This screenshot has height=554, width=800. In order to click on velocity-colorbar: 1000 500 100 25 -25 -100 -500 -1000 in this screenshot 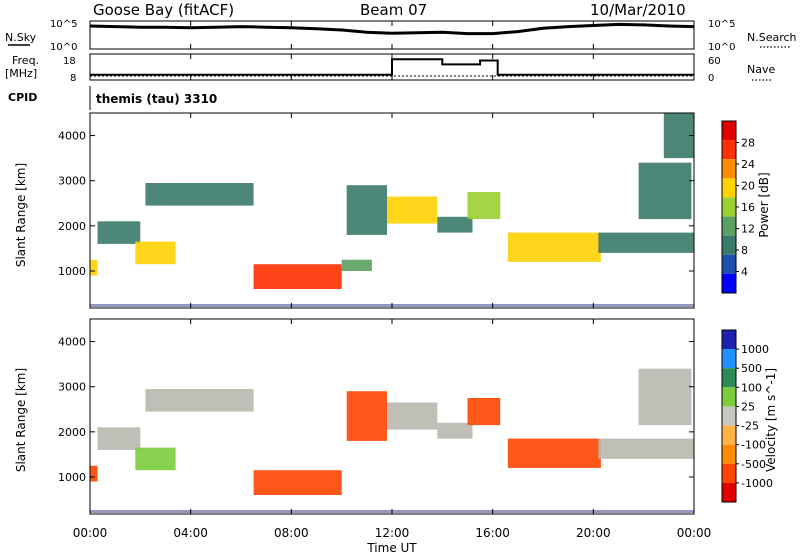, I will do `click(747, 416)`.